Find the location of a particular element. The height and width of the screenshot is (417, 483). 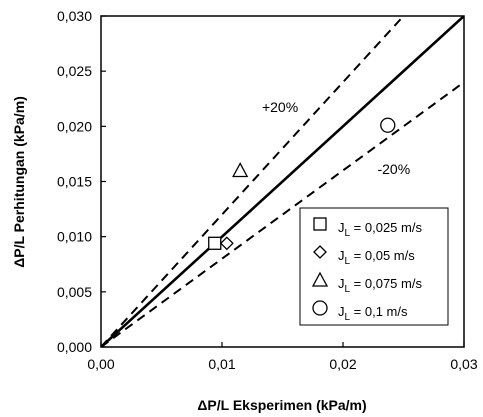

legend-label: JL = 0,05 m/s is located at coordinates (376, 257).